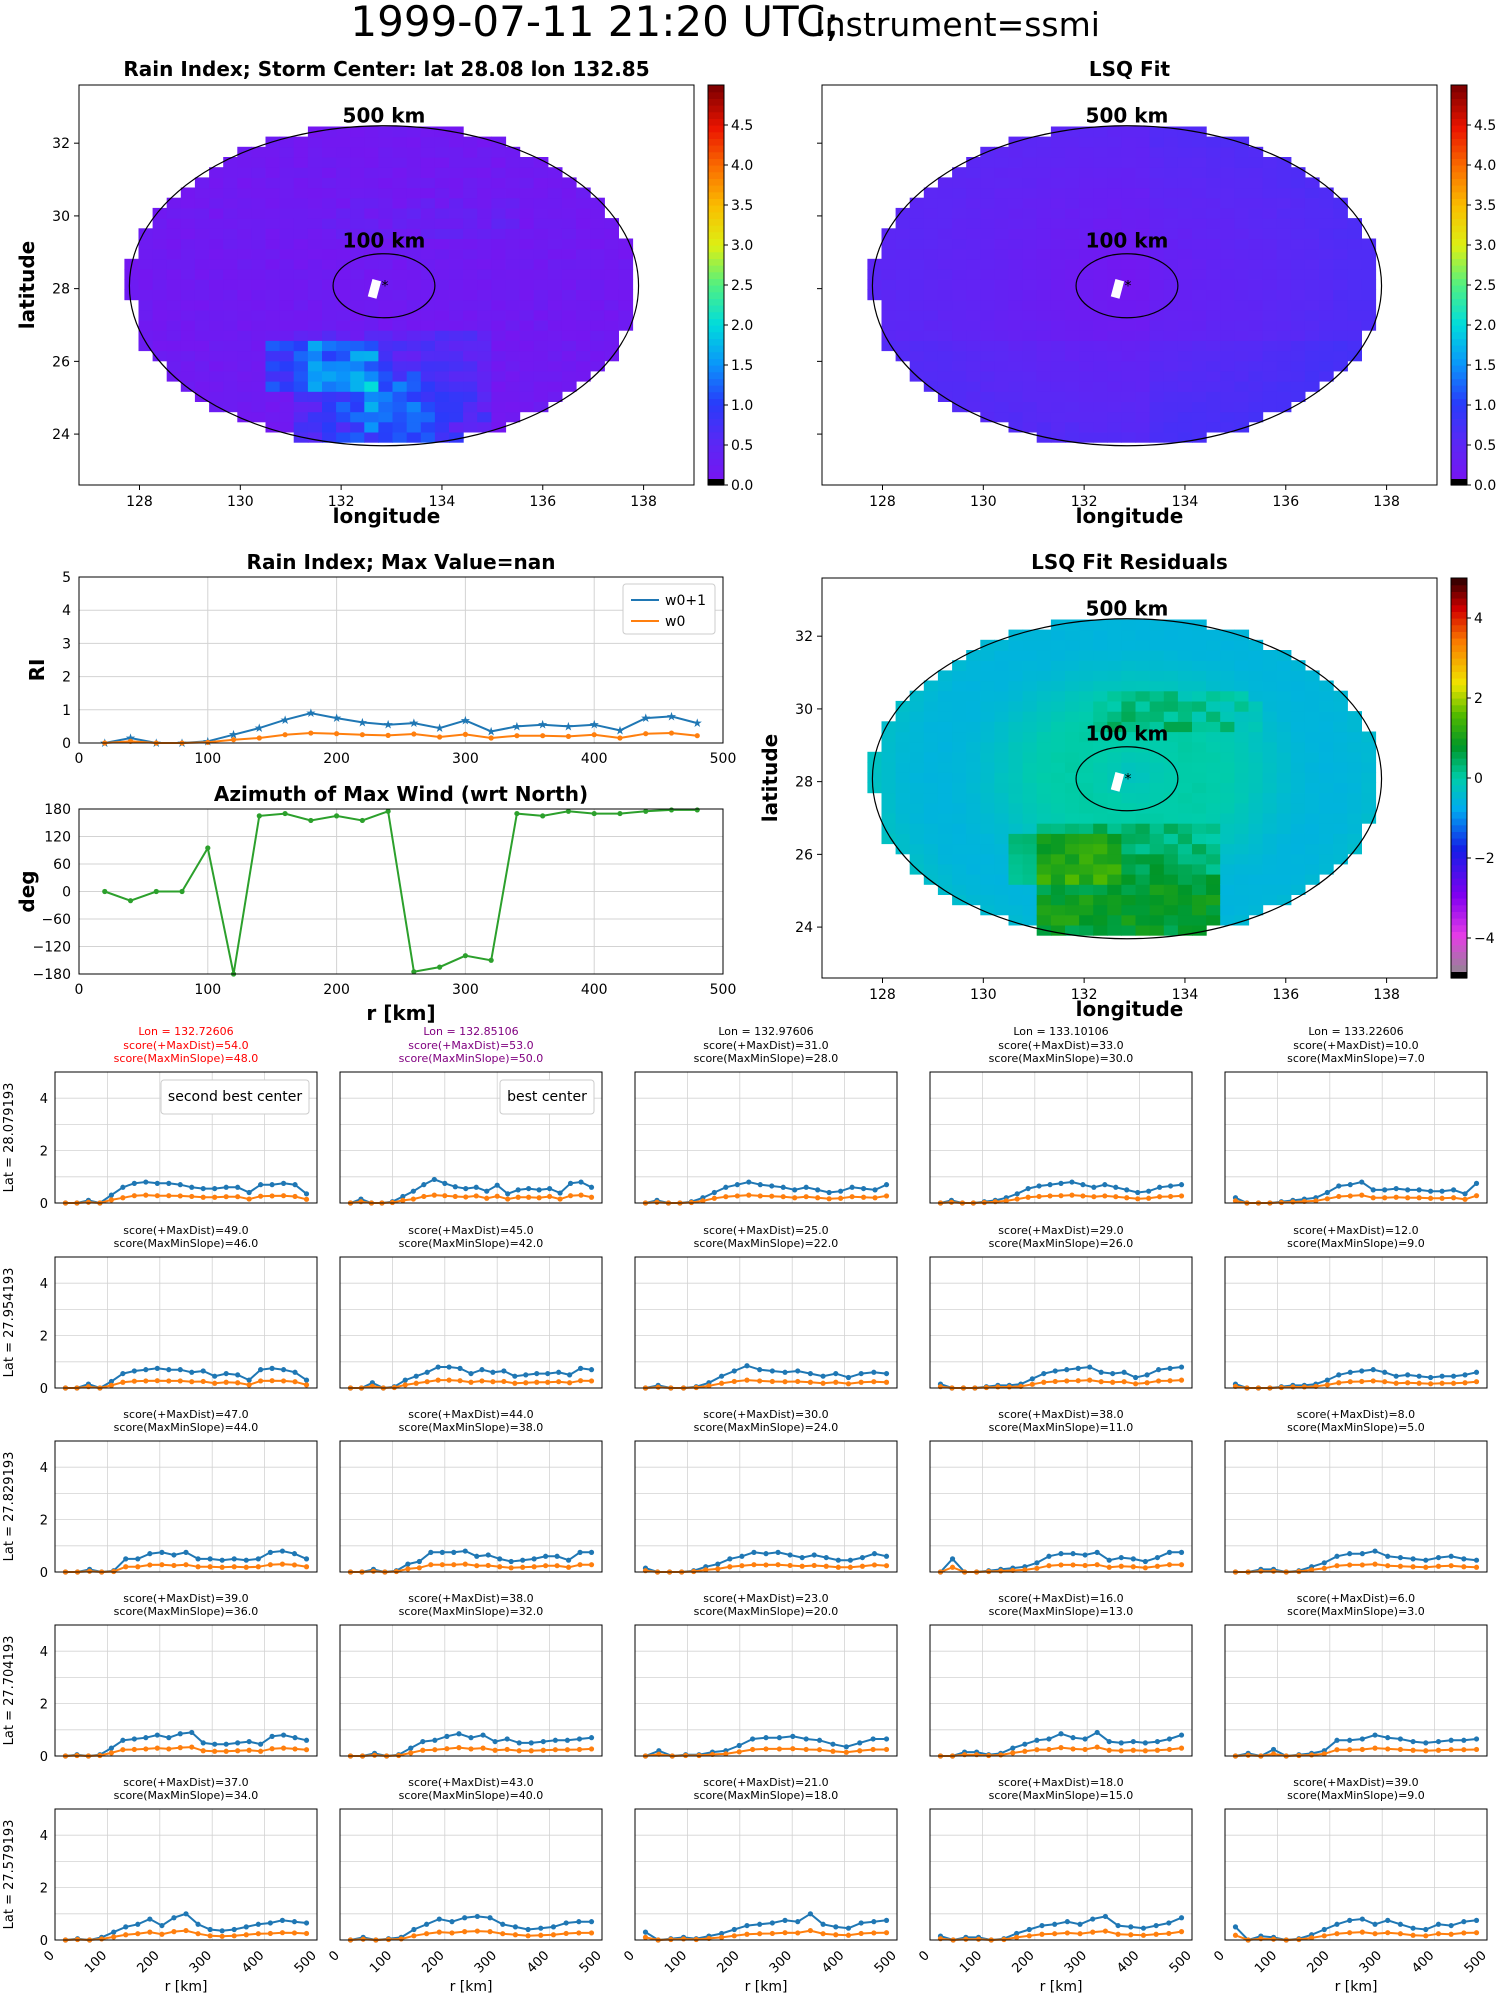 Image resolution: width=1500 pixels, height=2000 pixels. I want to click on series-w0p1-point: ★, so click(130, 738).